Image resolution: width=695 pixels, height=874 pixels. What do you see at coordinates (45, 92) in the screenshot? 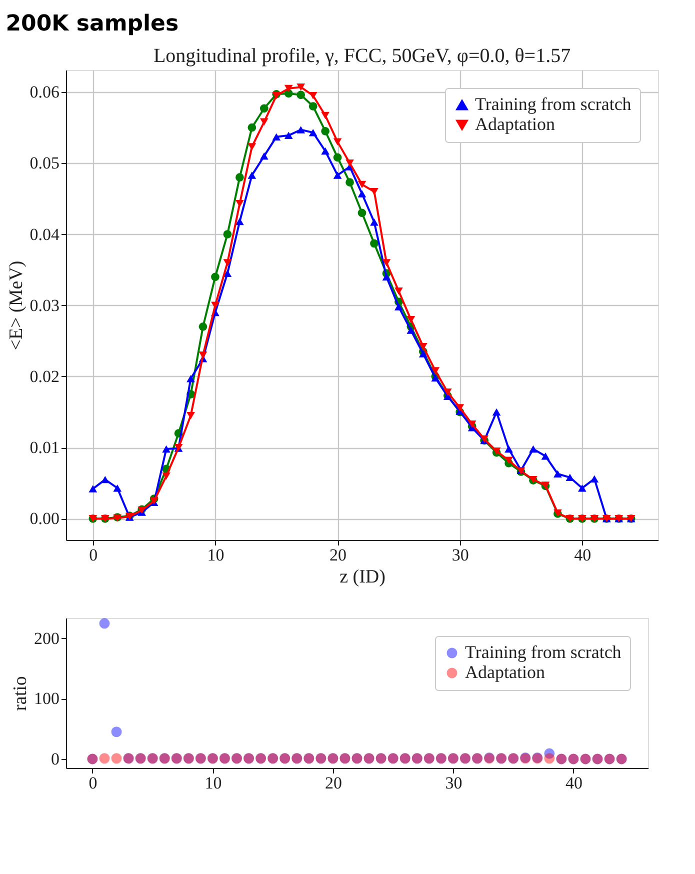
I see `y-tick-label: 0.06` at bounding box center [45, 92].